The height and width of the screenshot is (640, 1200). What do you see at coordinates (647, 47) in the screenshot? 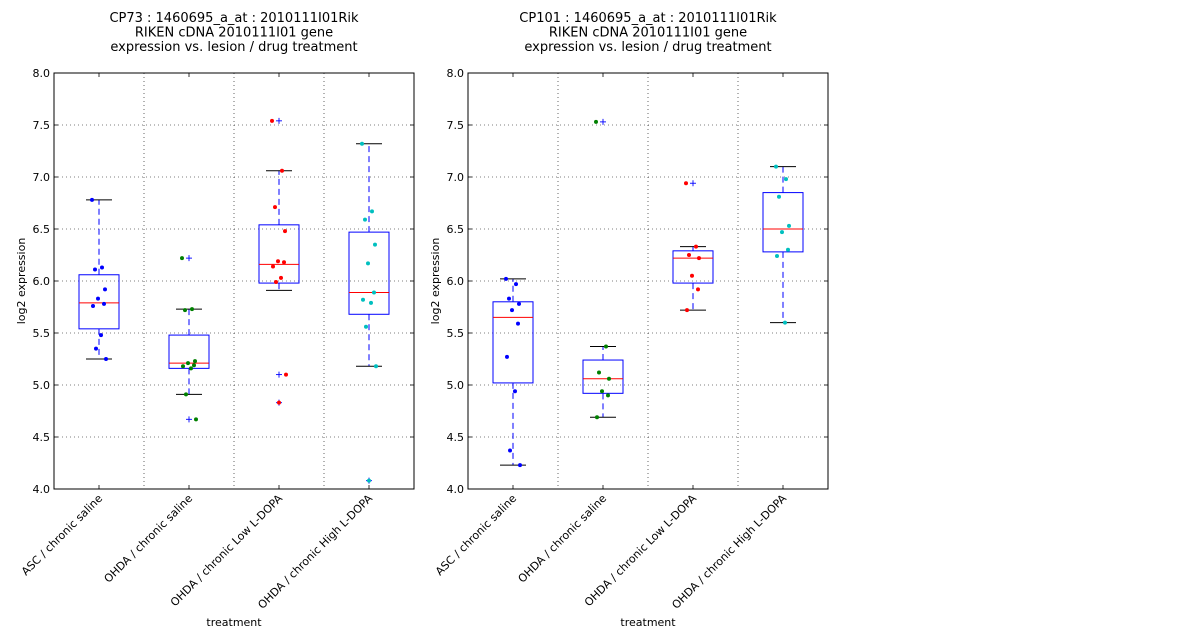
I see `chart-title-line: expression vs. lesion / drug treatment` at bounding box center [647, 47].